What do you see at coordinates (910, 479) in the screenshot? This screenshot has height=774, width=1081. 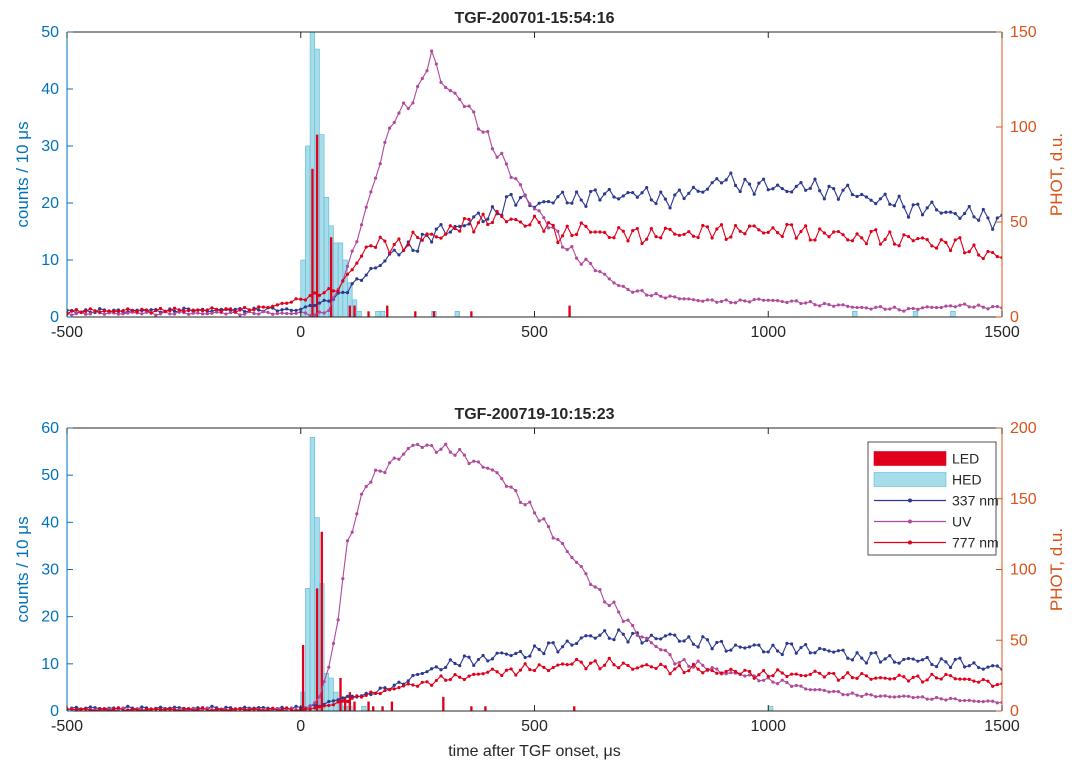 I see `legend-swatch` at bounding box center [910, 479].